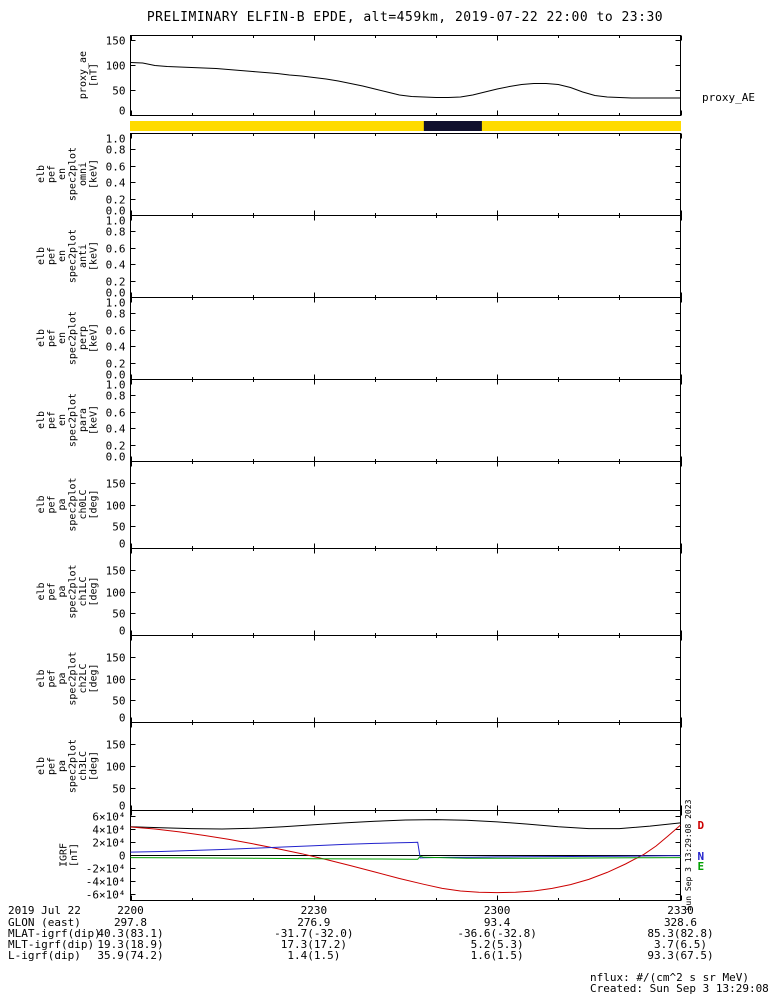  Describe the element at coordinates (51, 944) in the screenshot. I see `footer-row-label: MLT-igrf(dip)` at that location.